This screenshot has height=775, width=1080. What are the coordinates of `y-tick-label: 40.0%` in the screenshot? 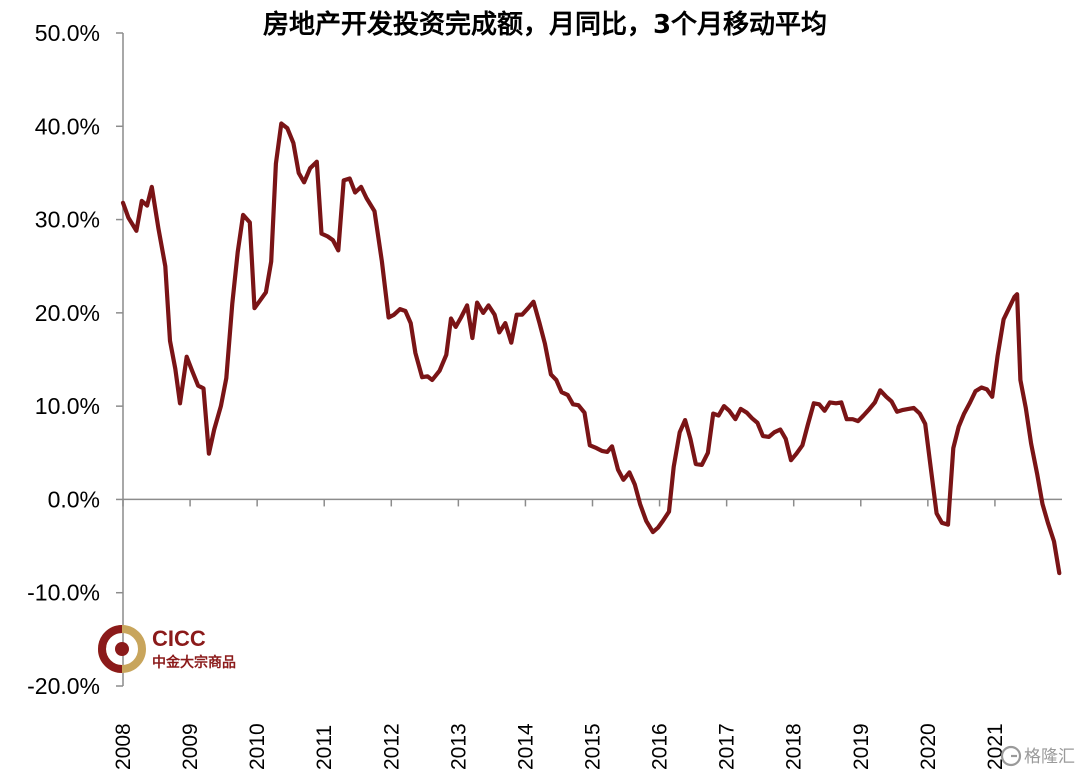 It's located at (67, 126).